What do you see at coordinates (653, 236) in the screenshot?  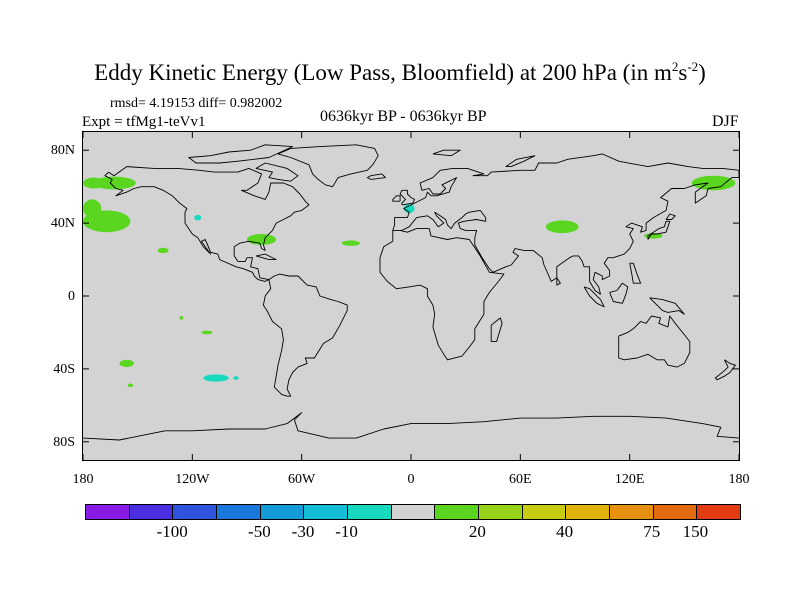 I see `green-anomaly-japan` at bounding box center [653, 236].